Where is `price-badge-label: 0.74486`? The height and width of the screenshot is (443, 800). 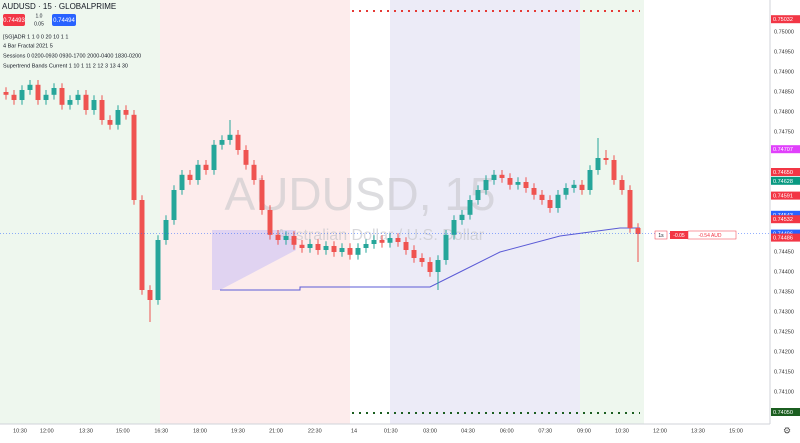 price-badge-label: 0.74486 is located at coordinates (783, 239).